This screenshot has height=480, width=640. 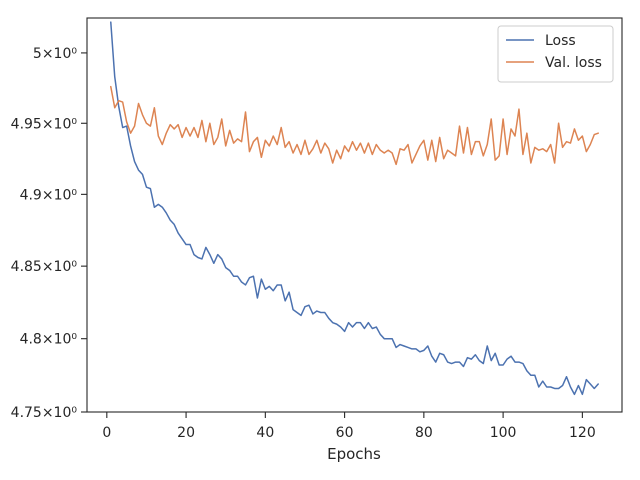 I want to click on legend: Loss Val. loss, so click(x=555, y=54).